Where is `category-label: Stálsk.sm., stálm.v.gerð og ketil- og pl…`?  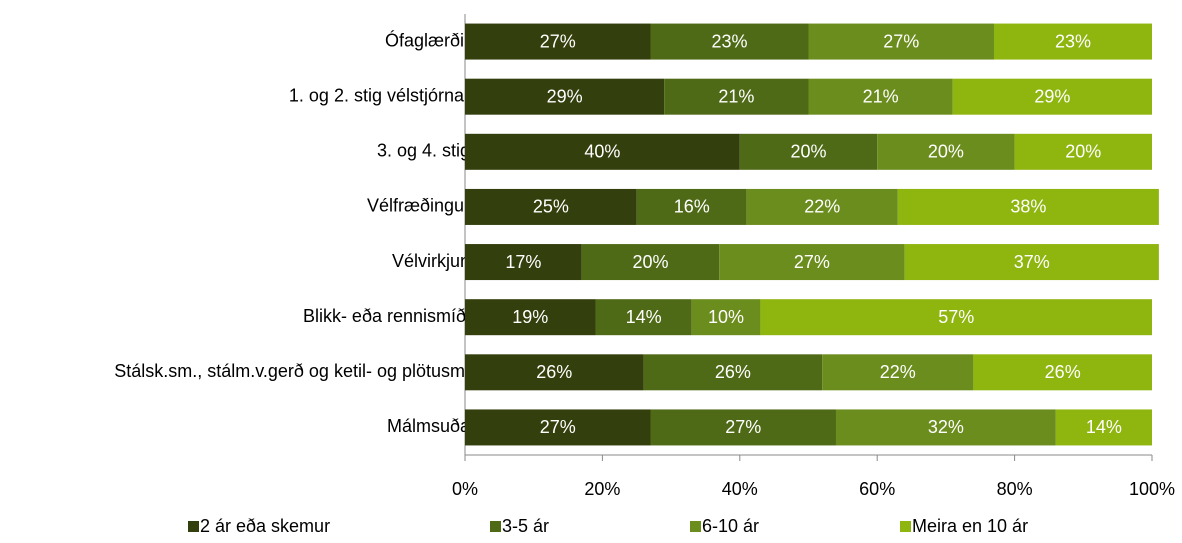
category-label: Stálsk.sm., stálm.v.gerð og ketil- og pl… is located at coordinates (292, 371).